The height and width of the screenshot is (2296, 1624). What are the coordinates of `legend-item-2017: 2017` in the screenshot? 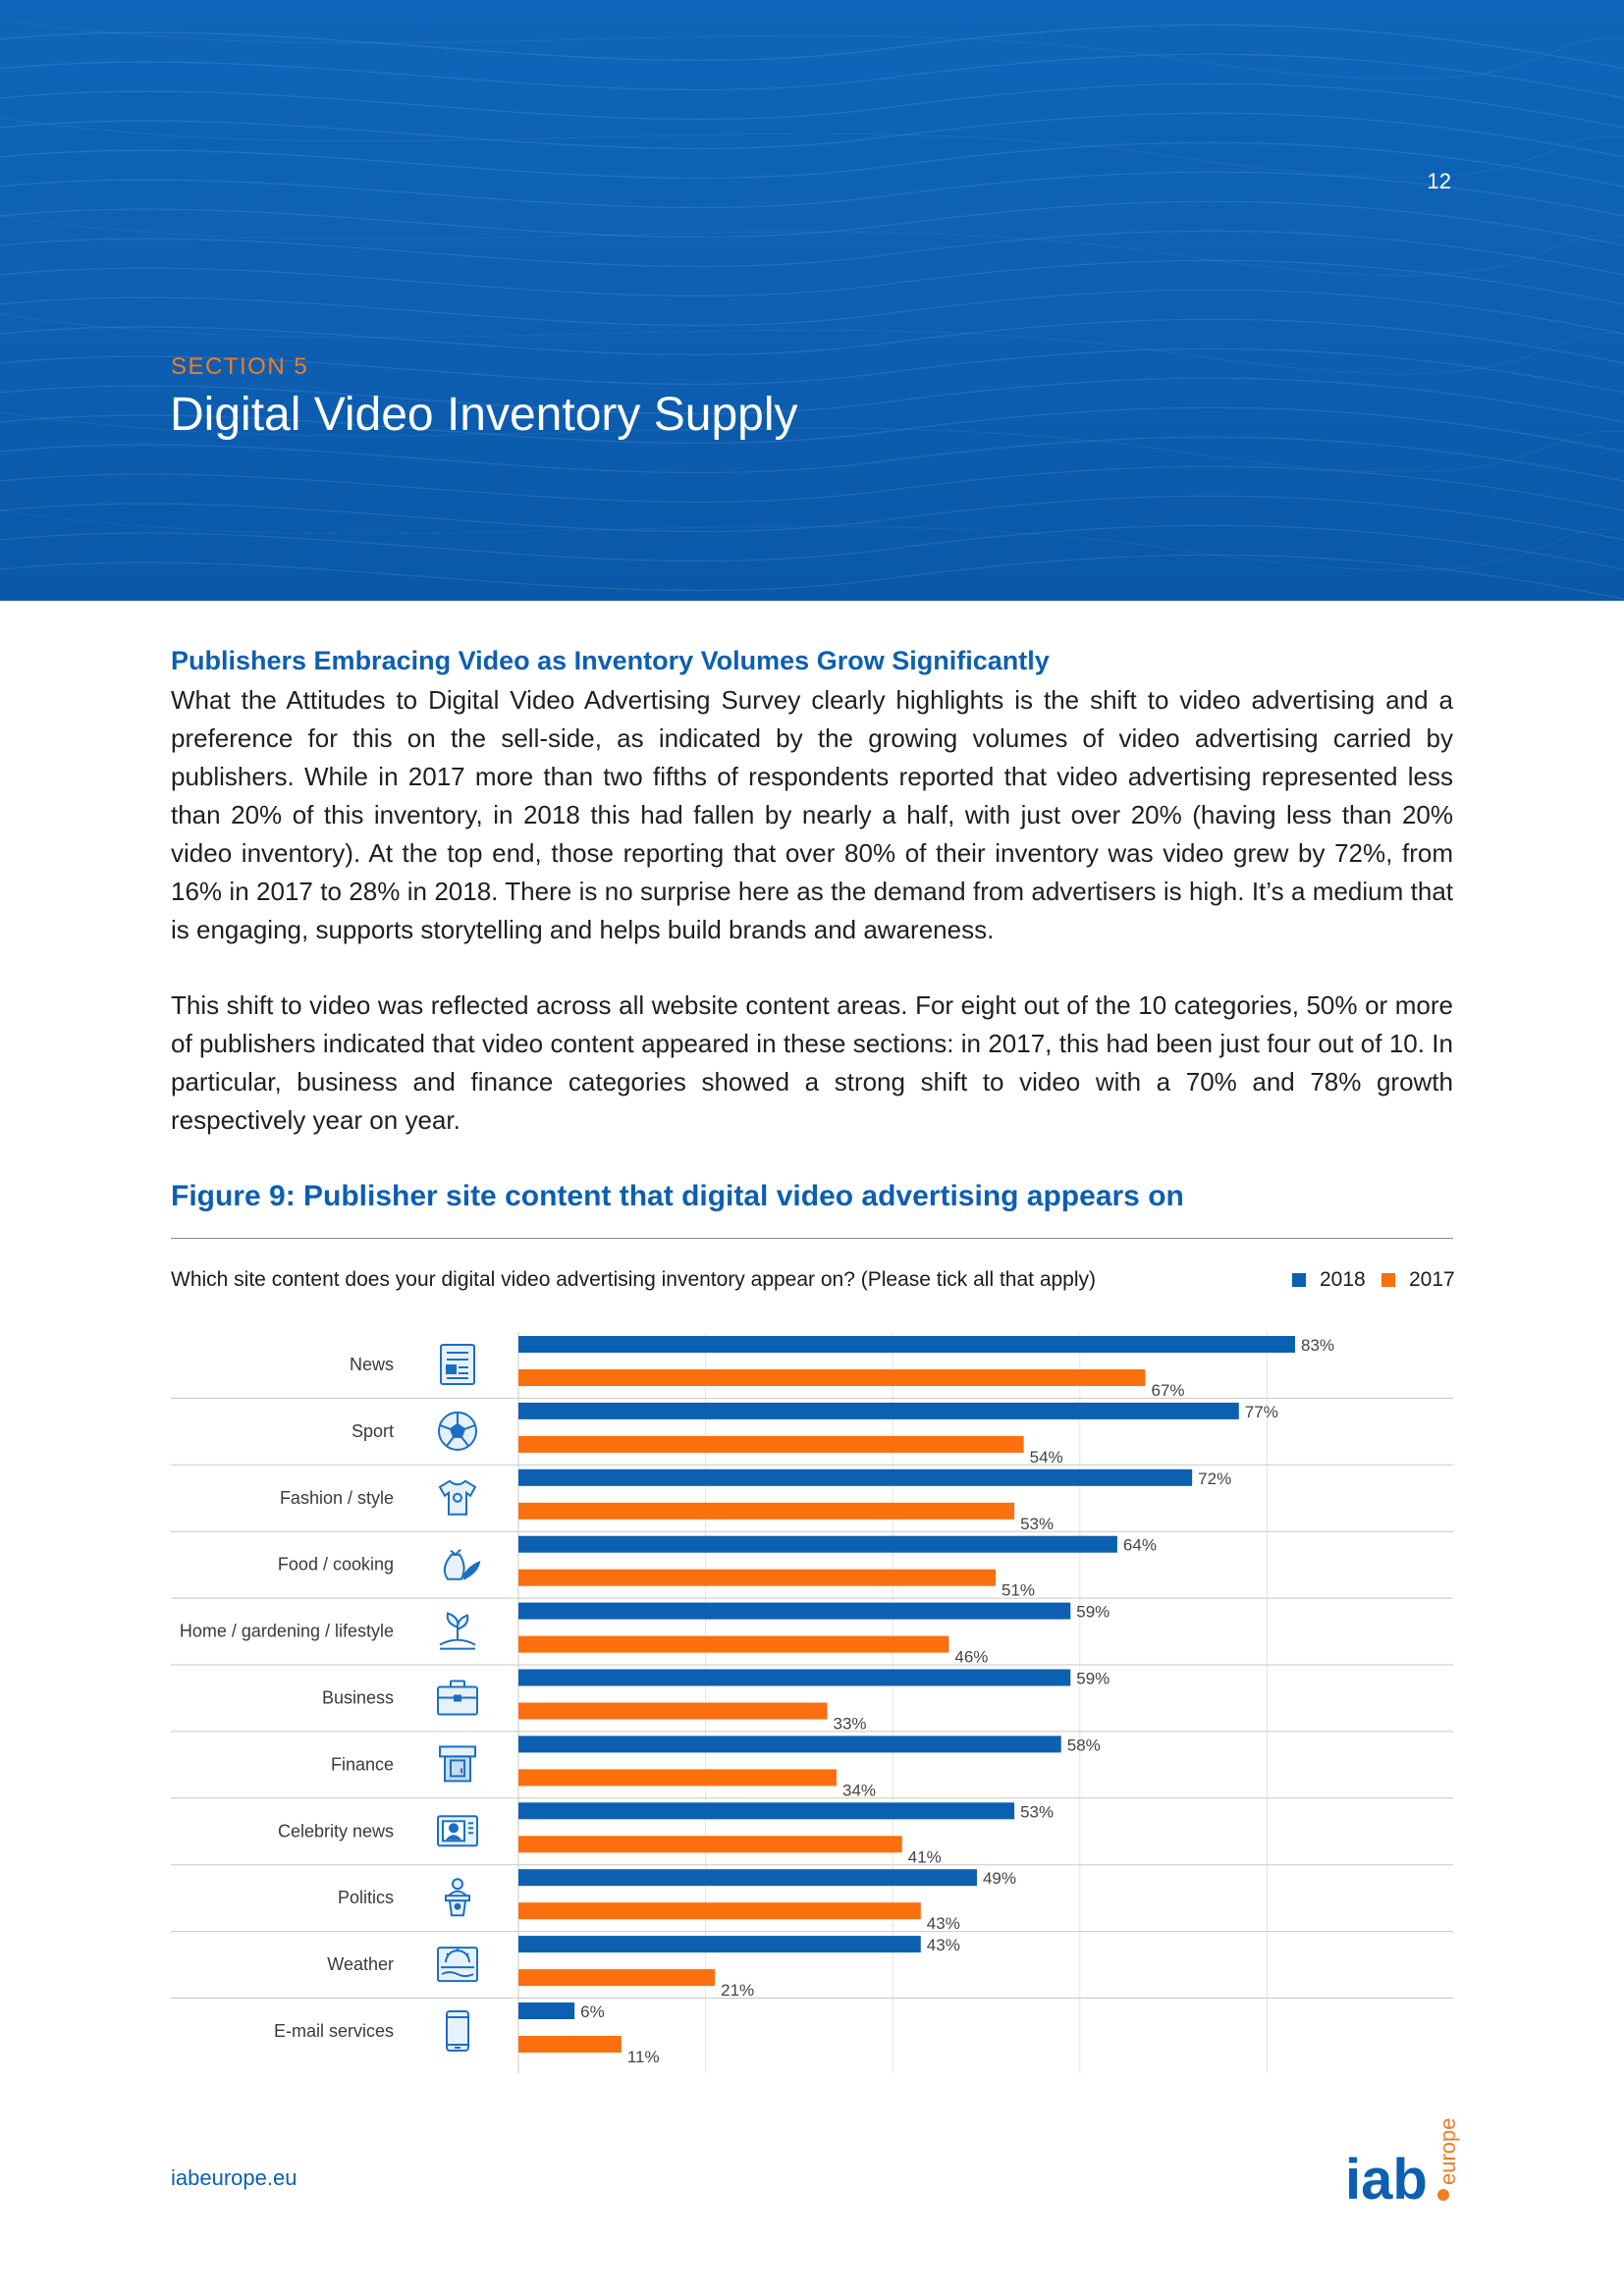 It's located at (1418, 1280).